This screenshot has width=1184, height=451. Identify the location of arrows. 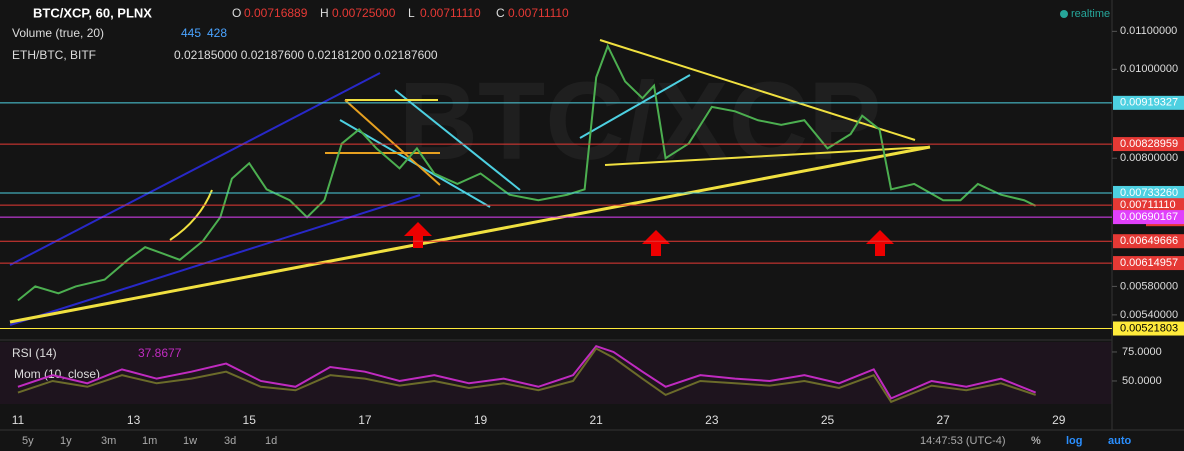
(649, 239).